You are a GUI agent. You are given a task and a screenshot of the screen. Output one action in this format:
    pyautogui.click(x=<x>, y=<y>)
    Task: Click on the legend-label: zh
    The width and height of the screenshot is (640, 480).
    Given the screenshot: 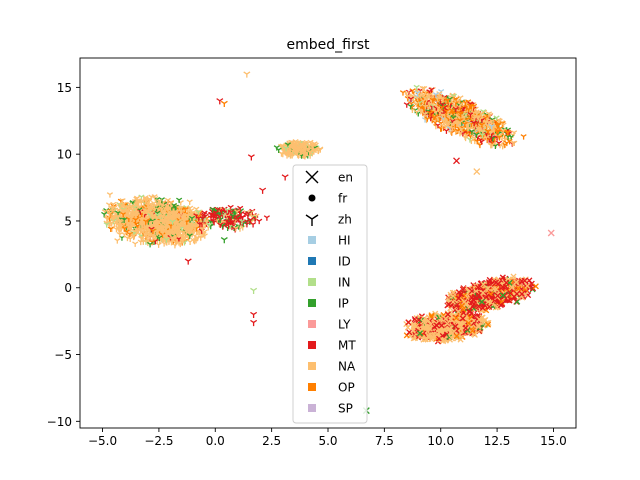 What is the action you would take?
    pyautogui.click(x=345, y=220)
    